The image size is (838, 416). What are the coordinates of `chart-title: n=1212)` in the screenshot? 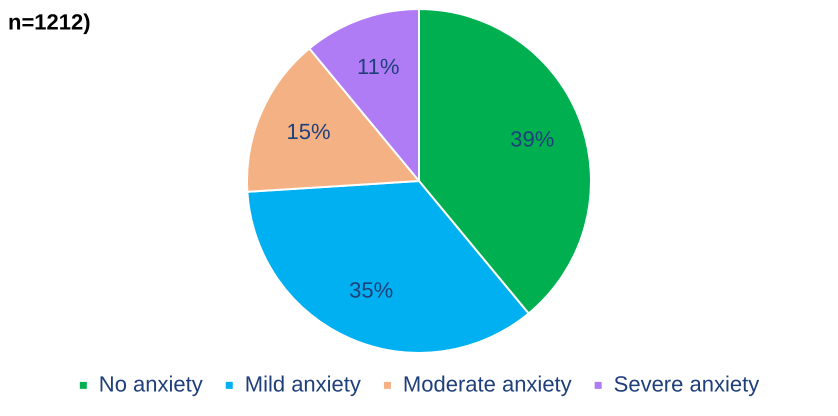 It's located at (49, 21).